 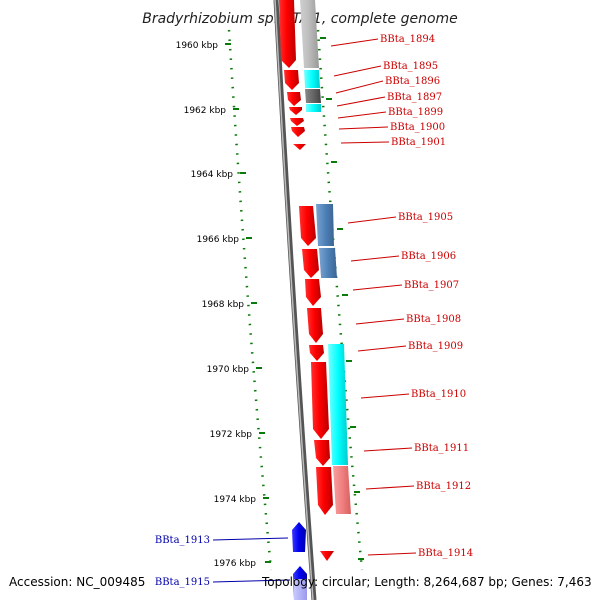 I want to click on gene-label-bbta-1913: BBta_1913, so click(x=182, y=540).